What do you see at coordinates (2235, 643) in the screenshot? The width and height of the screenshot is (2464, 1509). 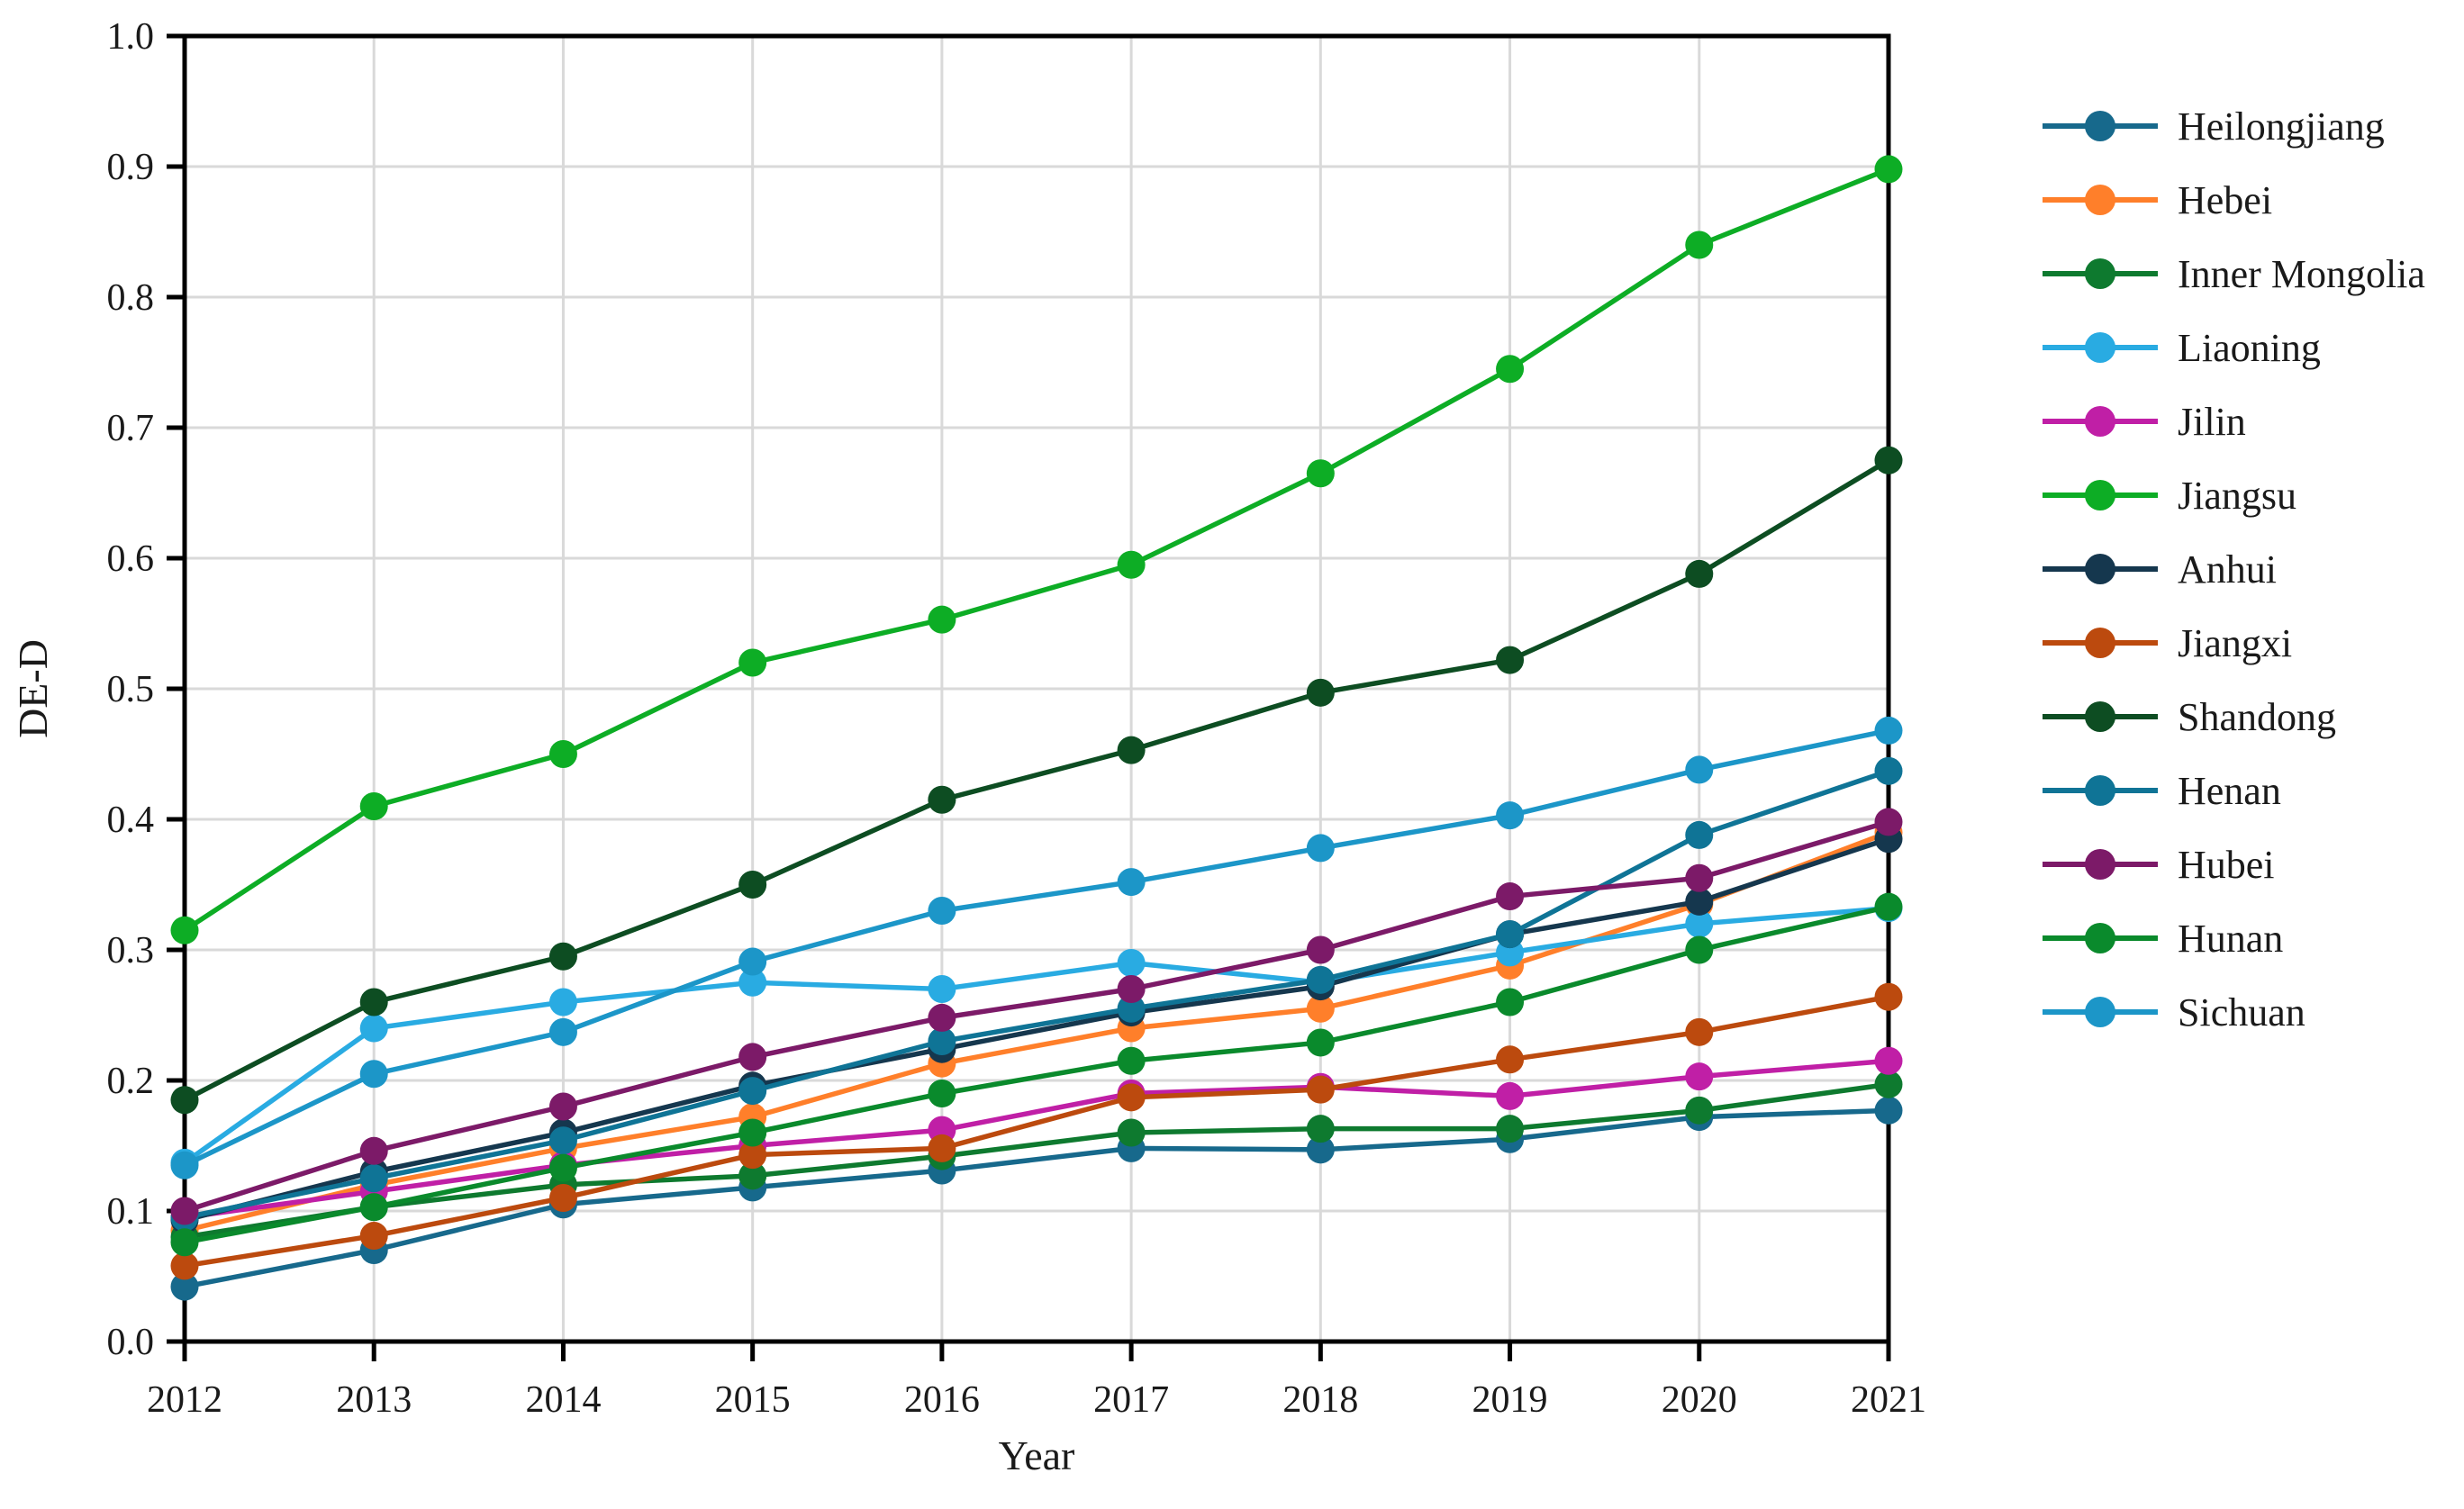 I see `legend-label-jiangxi: Jiangxi` at bounding box center [2235, 643].